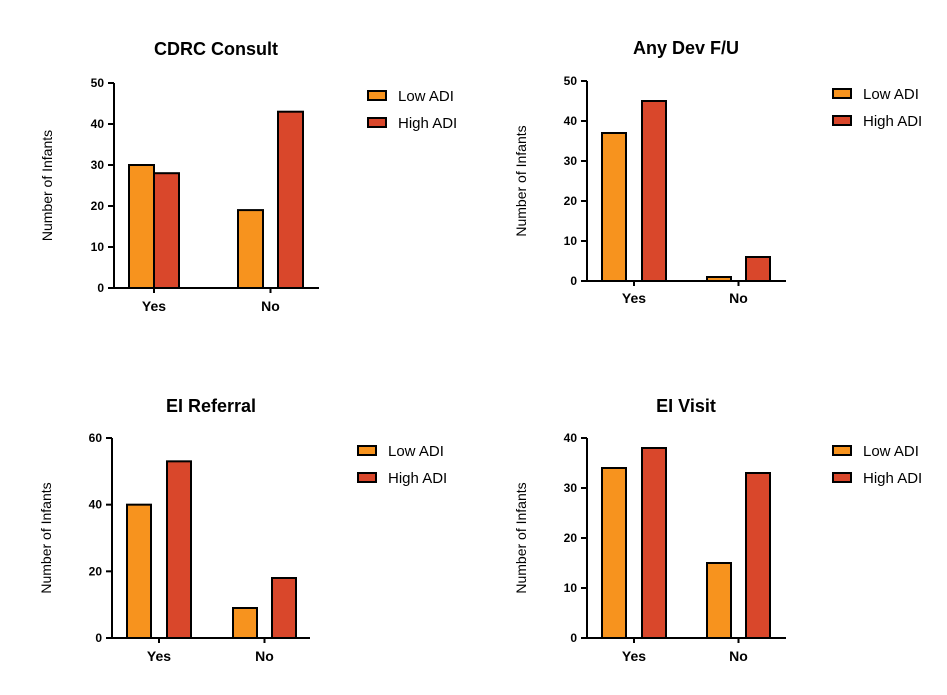  What do you see at coordinates (211, 406) in the screenshot?
I see `chart-title: EI Referral` at bounding box center [211, 406].